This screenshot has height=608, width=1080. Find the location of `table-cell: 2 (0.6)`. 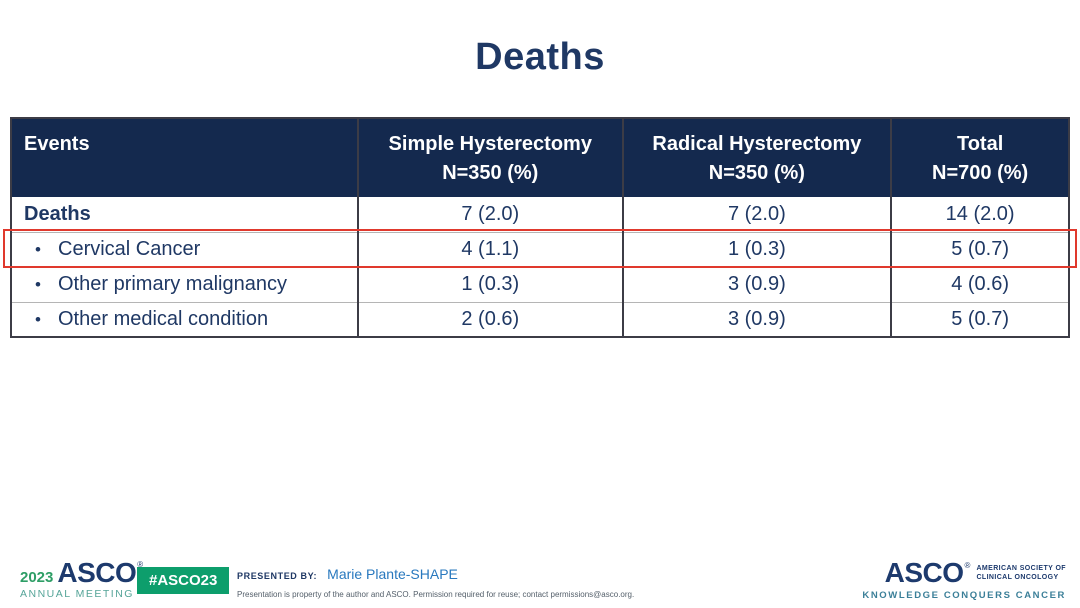

table-cell: 2 (0.6) is located at coordinates (490, 319).